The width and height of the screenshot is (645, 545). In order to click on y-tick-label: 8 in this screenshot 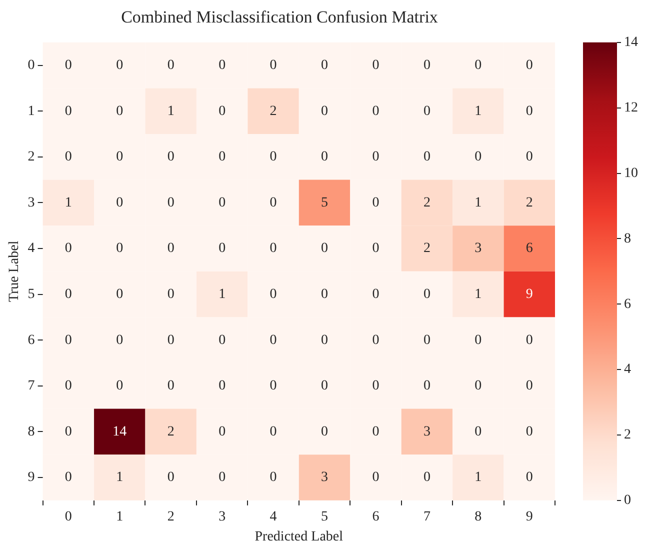, I will do `click(31, 432)`.